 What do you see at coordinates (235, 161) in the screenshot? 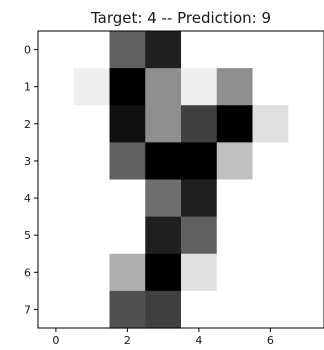
I see `heatmap-cell-r3-c5` at bounding box center [235, 161].